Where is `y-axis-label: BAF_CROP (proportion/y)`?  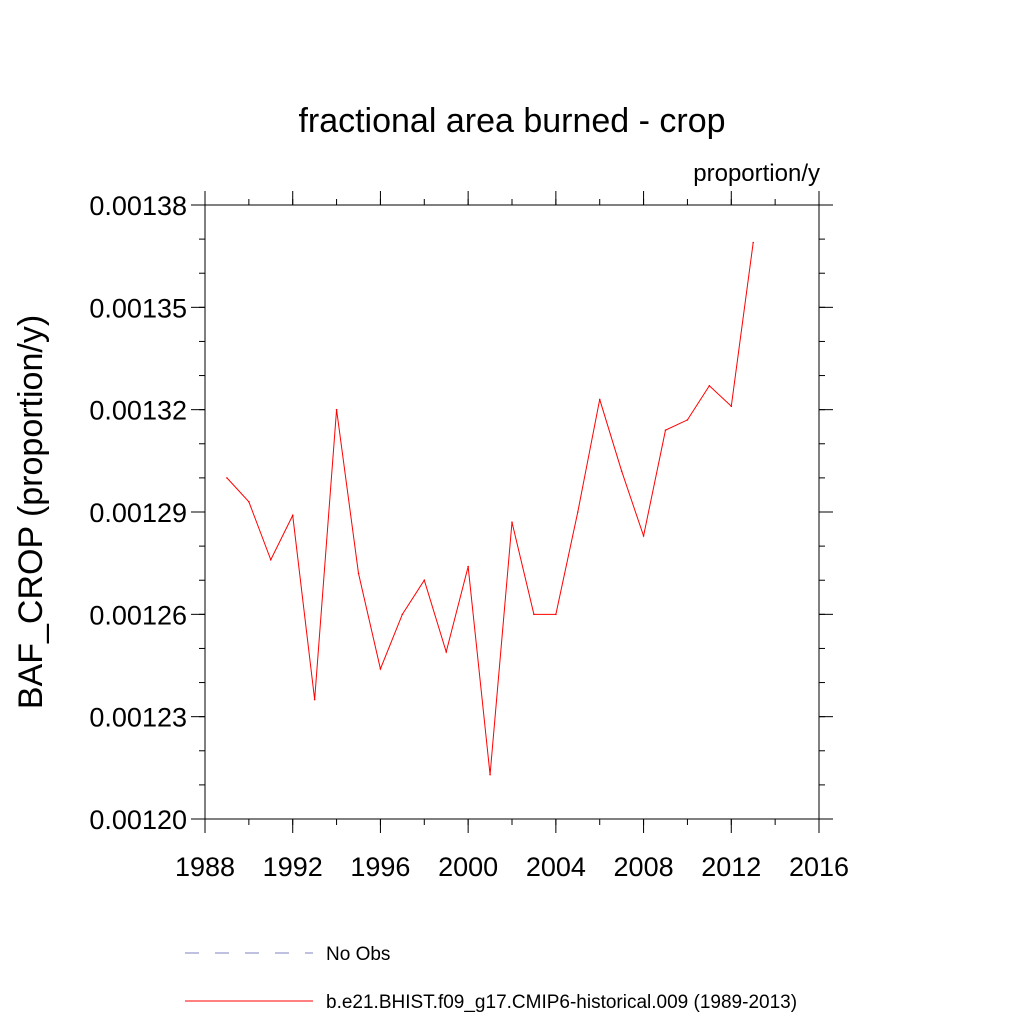
y-axis-label: BAF_CROP (proportion/y) is located at coordinates (31, 512).